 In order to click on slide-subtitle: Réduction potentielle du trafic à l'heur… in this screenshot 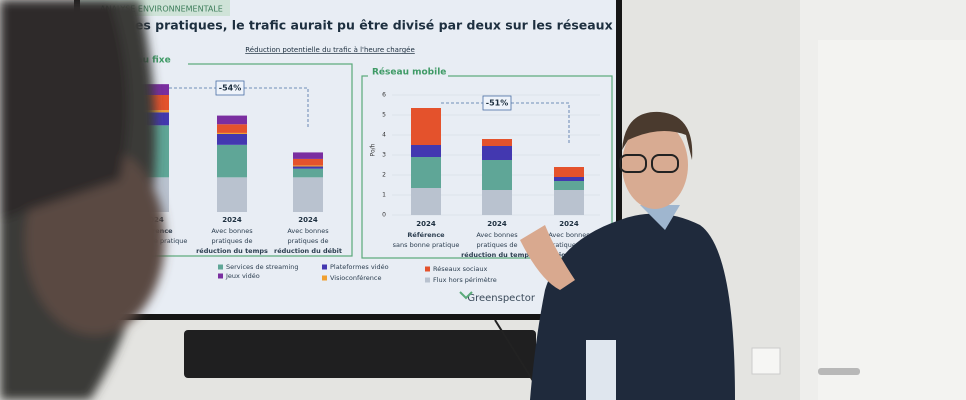, I will do `click(330, 50)`.